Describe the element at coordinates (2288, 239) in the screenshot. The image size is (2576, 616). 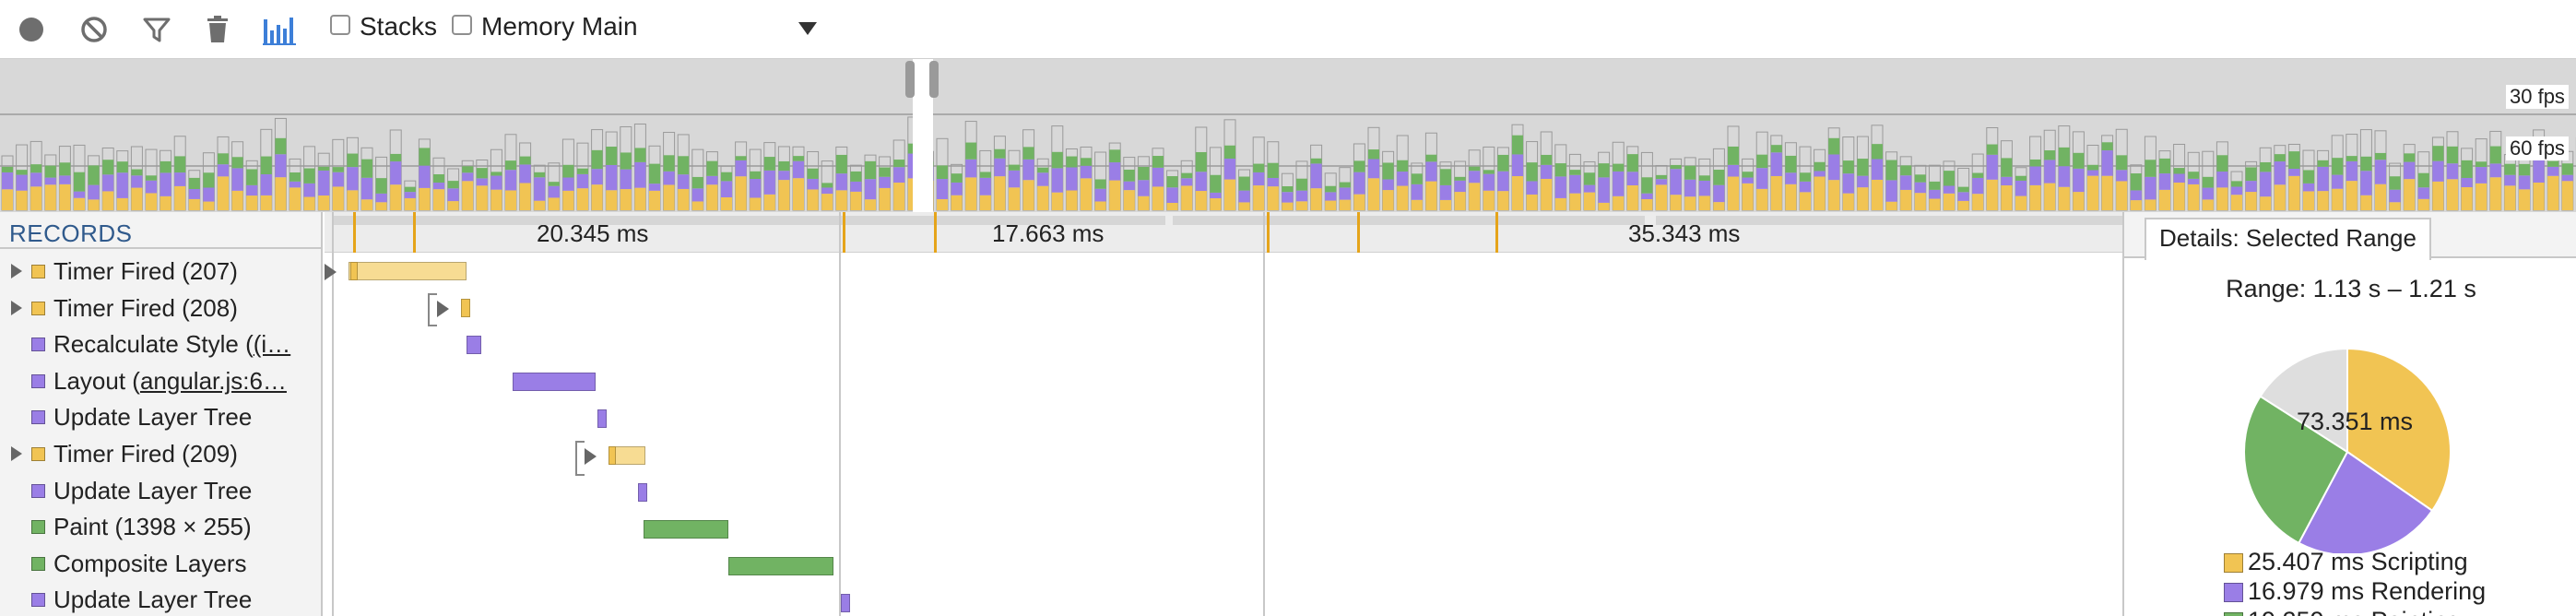
I see `tab-details-selected-range: Details: Selected Range` at that location.